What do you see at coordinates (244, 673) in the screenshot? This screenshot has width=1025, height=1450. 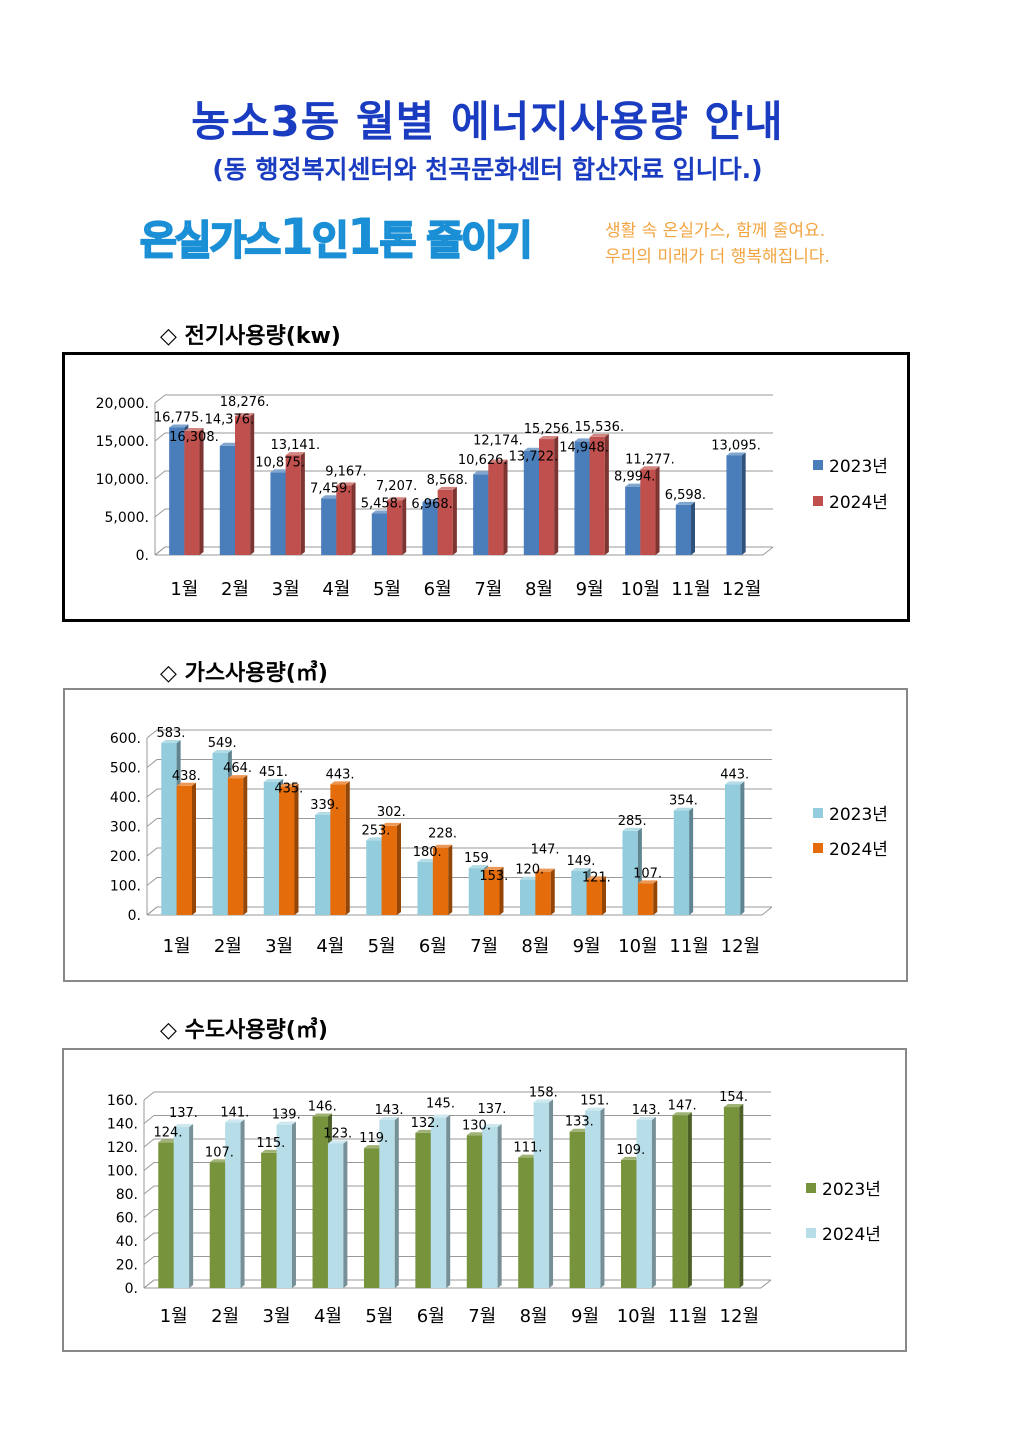 I see `gas-section-title: ◇ 가스사용량(㎥)` at bounding box center [244, 673].